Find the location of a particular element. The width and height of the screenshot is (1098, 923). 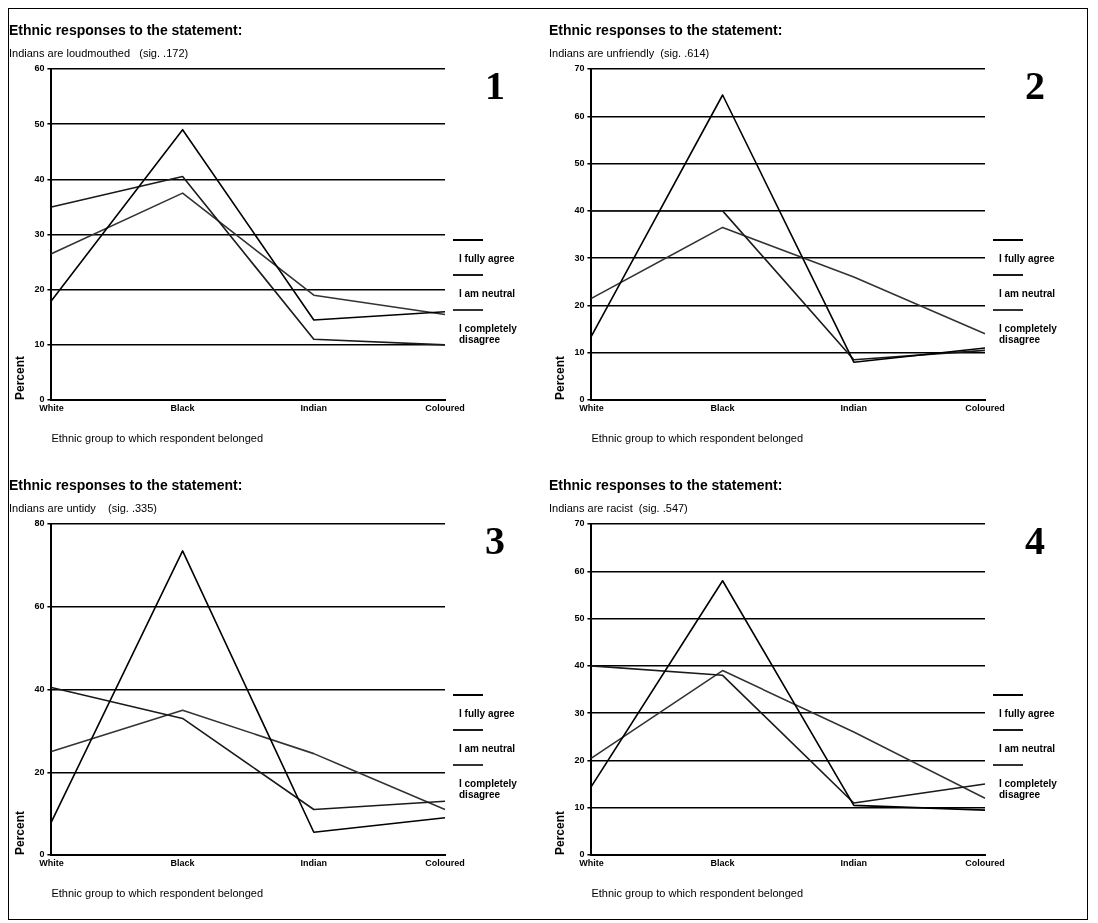

y-tick-label: 80 is located at coordinates (39, 523).